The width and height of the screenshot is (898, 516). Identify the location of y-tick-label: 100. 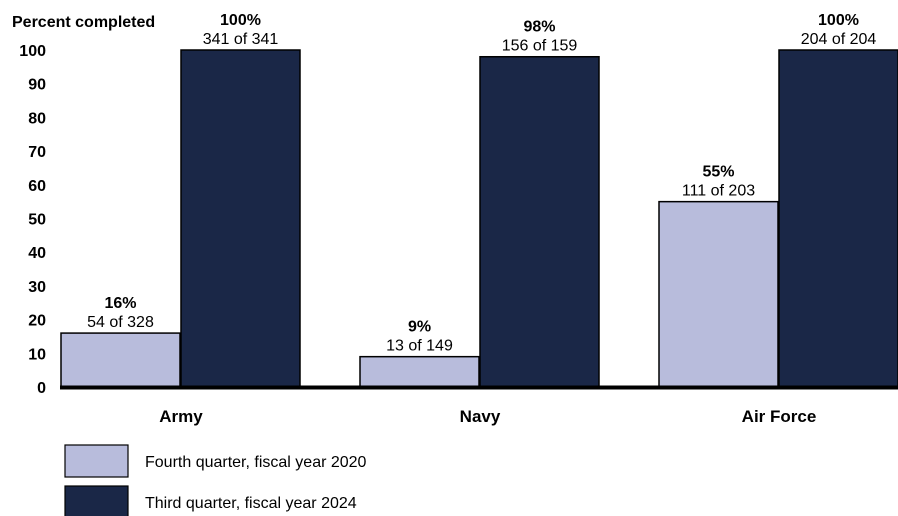
(32, 51).